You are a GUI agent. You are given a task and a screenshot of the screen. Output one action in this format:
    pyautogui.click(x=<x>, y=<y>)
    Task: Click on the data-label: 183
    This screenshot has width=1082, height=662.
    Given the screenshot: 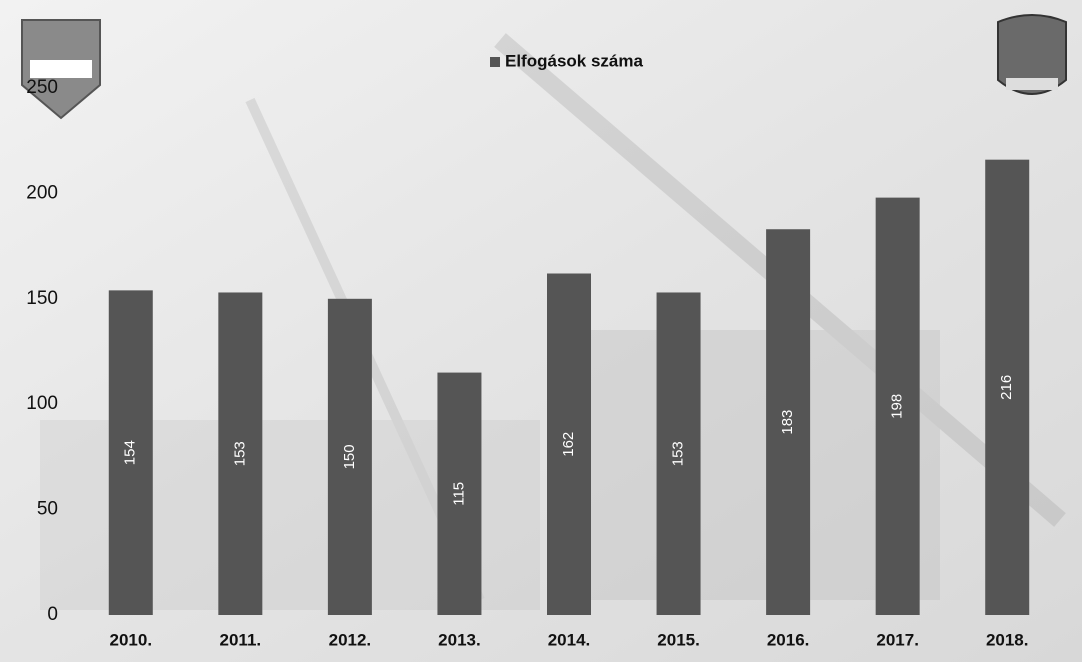 What is the action you would take?
    pyautogui.click(x=787, y=422)
    